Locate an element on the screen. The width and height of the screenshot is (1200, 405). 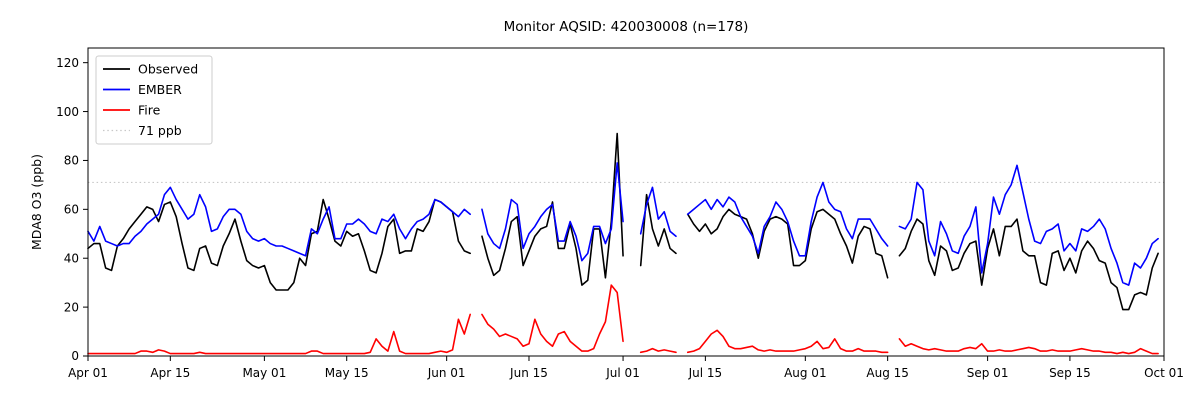
legend-label-observed: Observed is located at coordinates (168, 68).